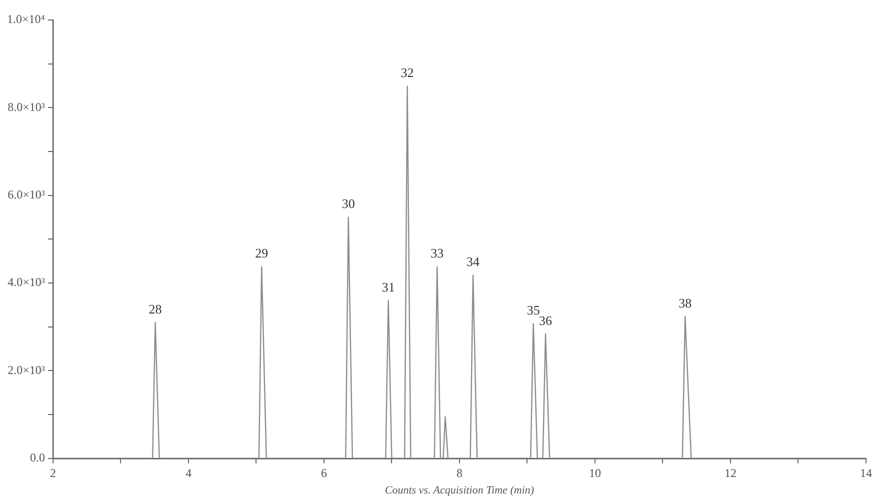  What do you see at coordinates (546, 320) in the screenshot?
I see `annotation: 36` at bounding box center [546, 320].